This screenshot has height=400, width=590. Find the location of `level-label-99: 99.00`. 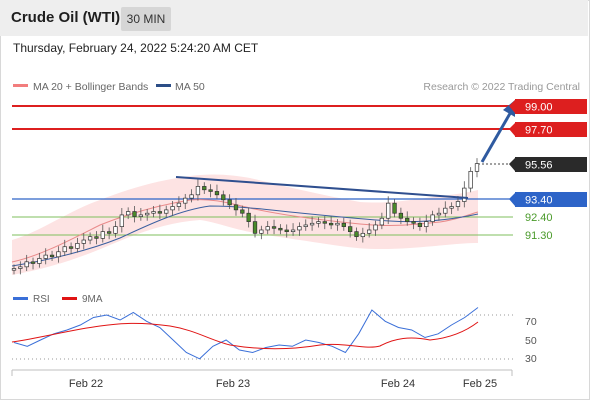

level-label-99: 99.00 is located at coordinates (539, 108).